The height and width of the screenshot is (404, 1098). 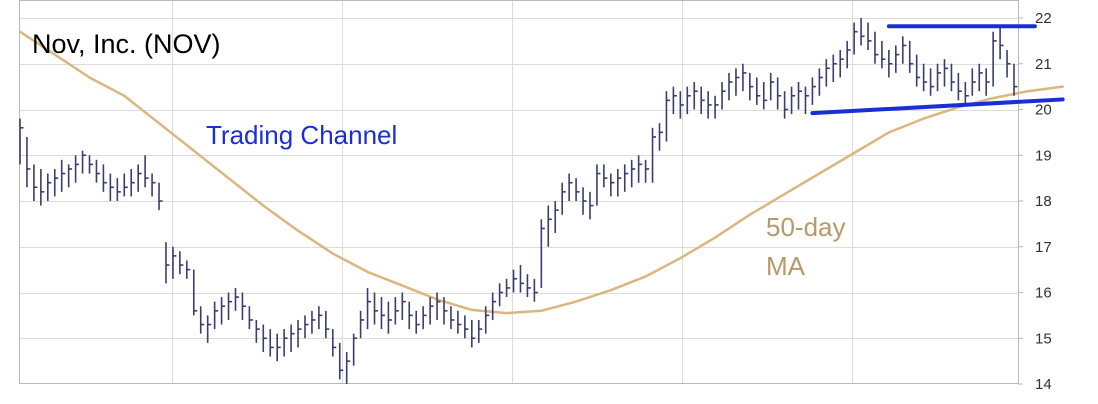 I want to click on annotation-trading-channel: Trading Channel, so click(x=301, y=135).